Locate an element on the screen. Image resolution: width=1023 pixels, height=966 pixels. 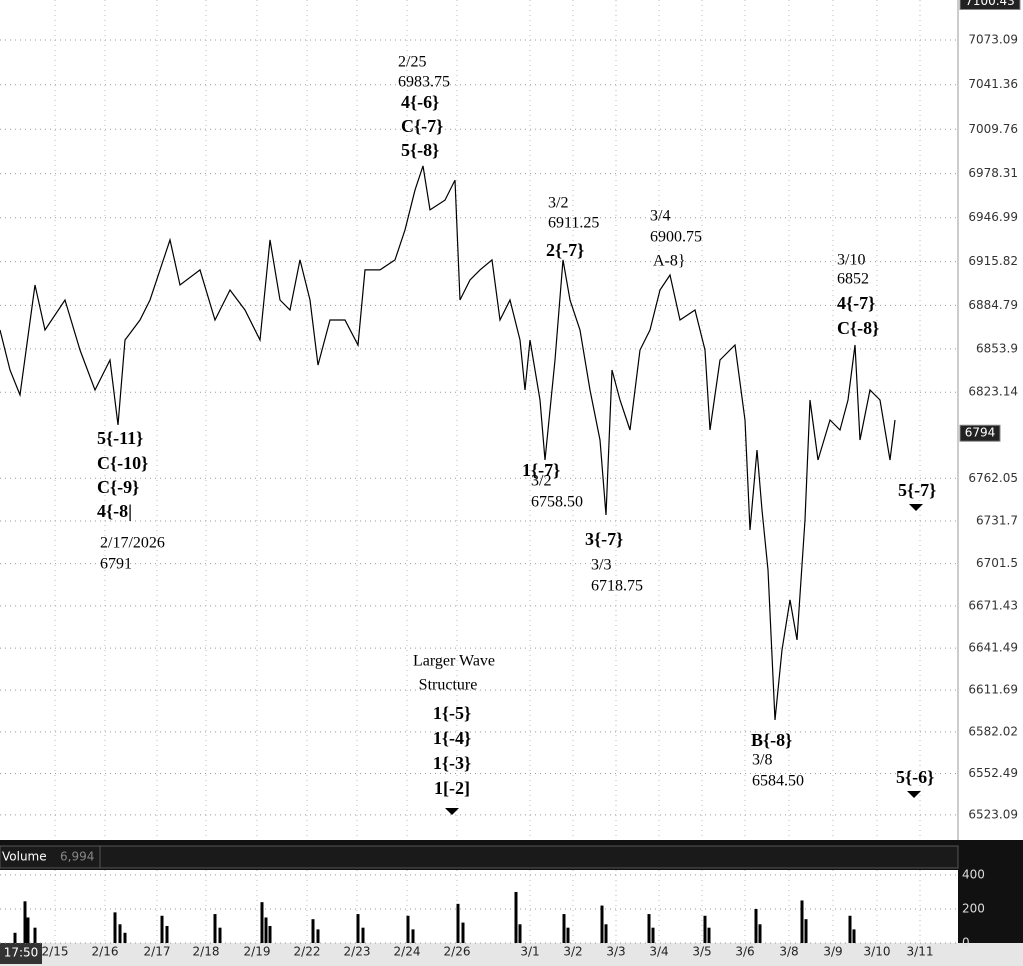
top-label: 7100.43 is located at coordinates (990, 4).